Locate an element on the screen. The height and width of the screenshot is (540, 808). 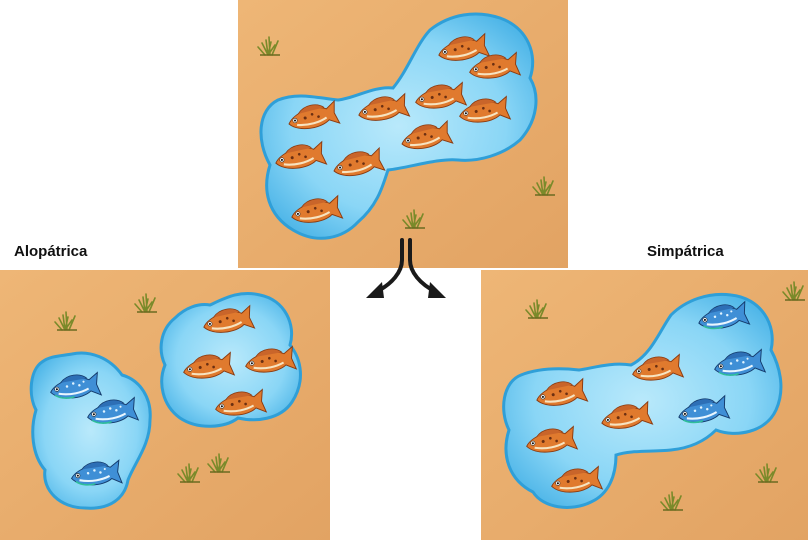
sympatric-label: Simpátrica is located at coordinates (685, 251).